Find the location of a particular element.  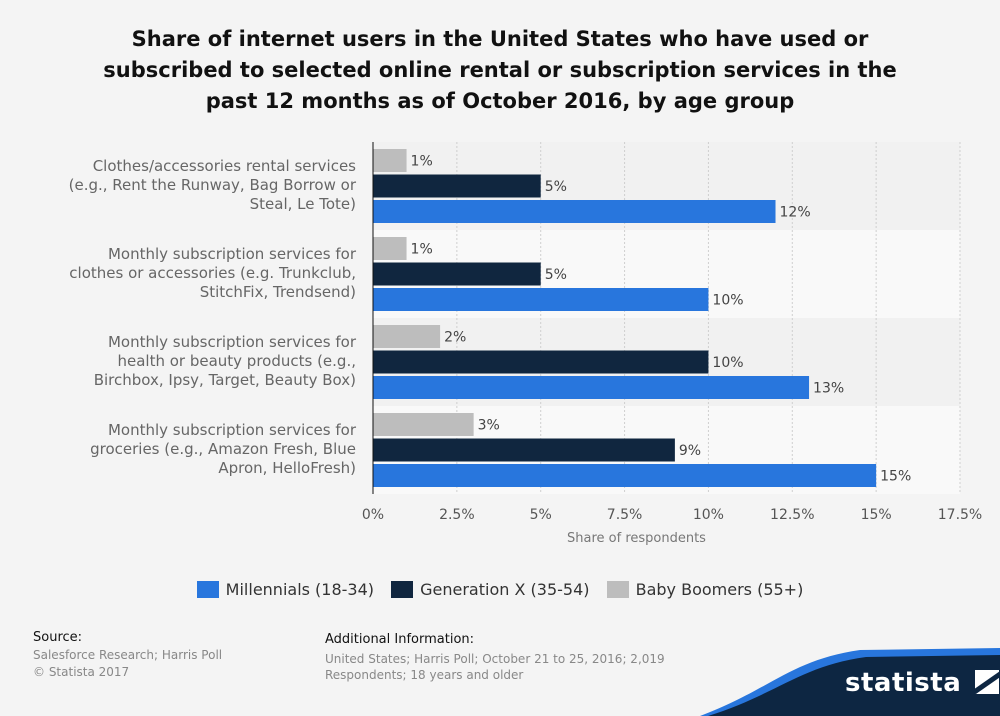

data-label: 15% is located at coordinates (895, 477).